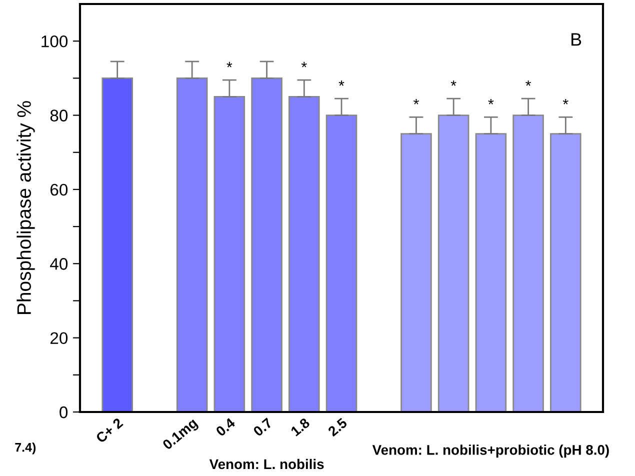  Describe the element at coordinates (59, 190) in the screenshot. I see `y-tick-label: 60` at that location.